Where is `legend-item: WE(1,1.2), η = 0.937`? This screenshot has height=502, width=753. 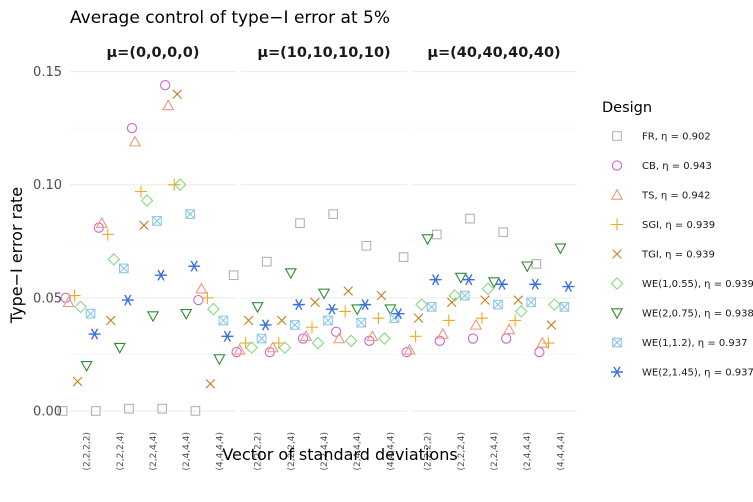
legend-item: WE(1,1.2), η = 0.937 is located at coordinates (680, 343).